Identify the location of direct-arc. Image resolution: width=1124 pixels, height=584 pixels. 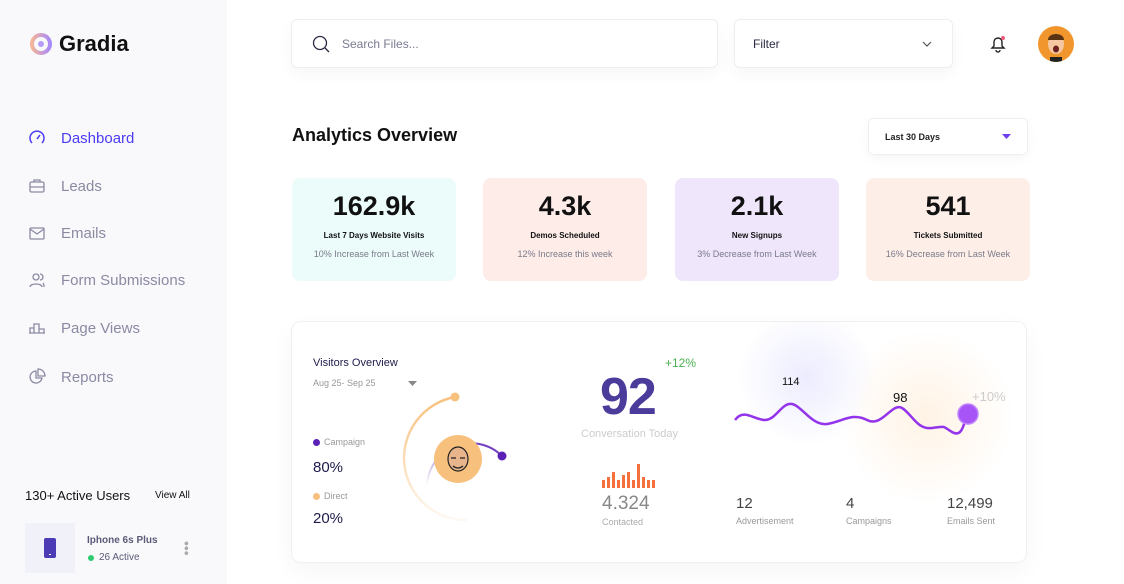
(435, 458).